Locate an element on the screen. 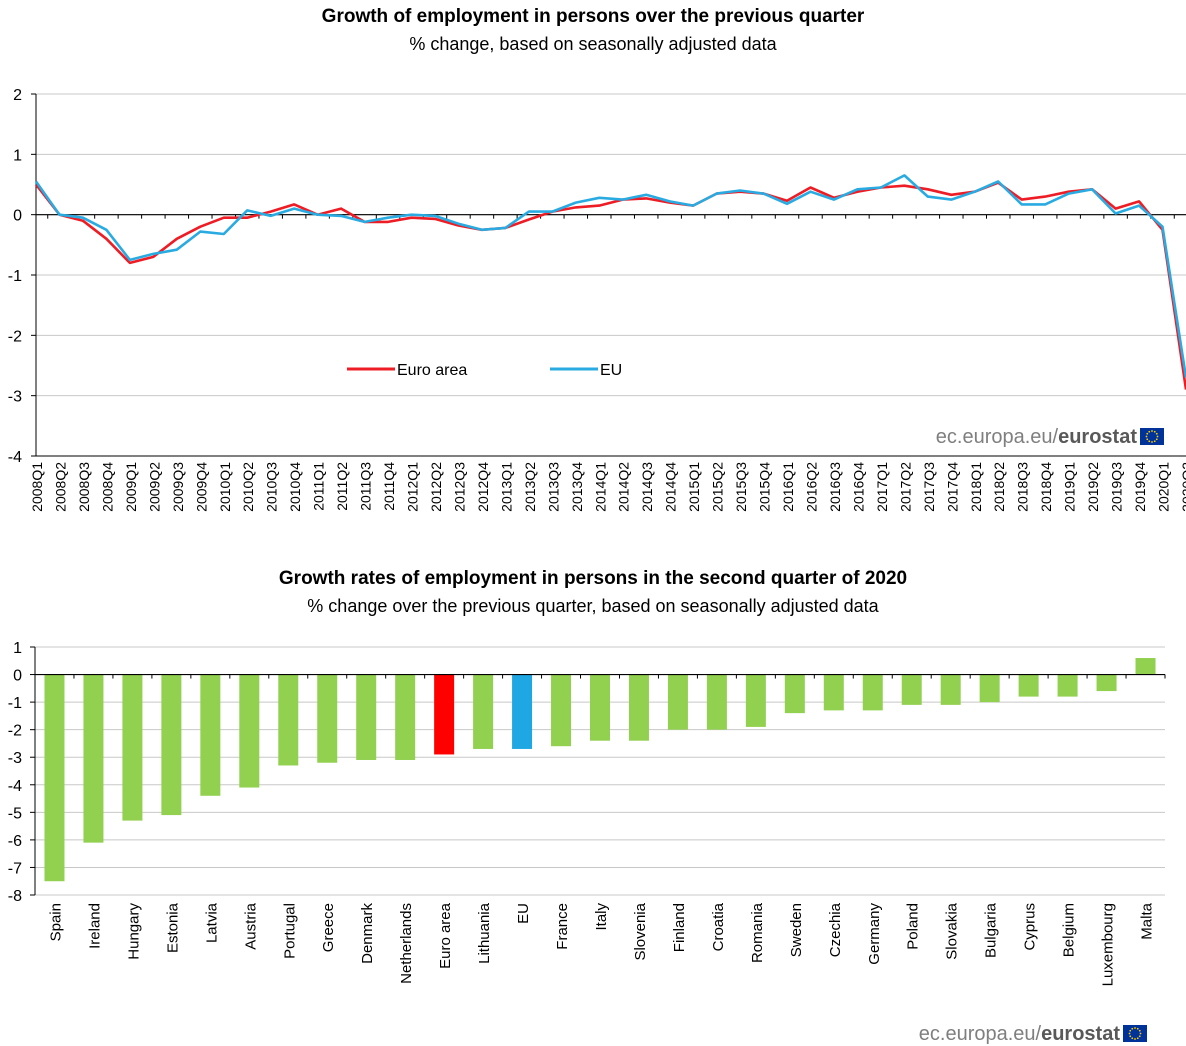  x-tick-label: Spain is located at coordinates (55, 922).